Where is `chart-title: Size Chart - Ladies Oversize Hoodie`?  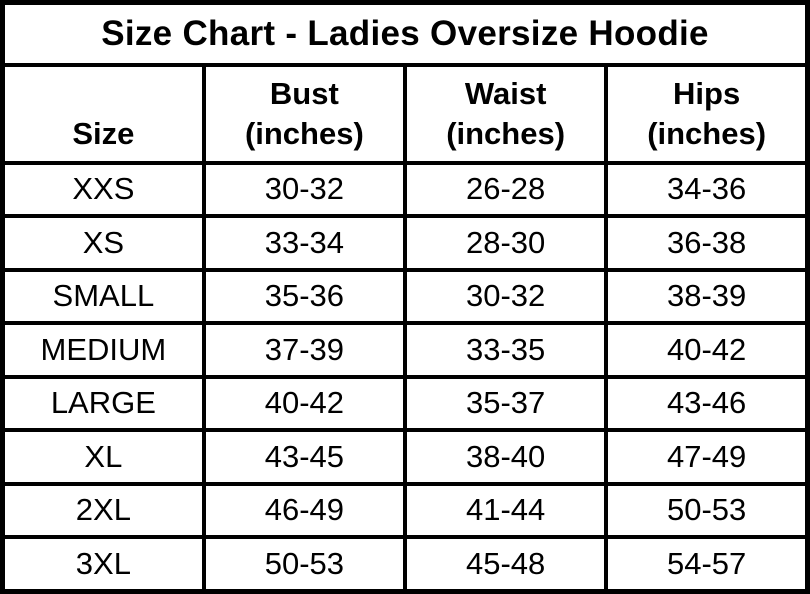
chart-title: Size Chart - Ladies Oversize Hoodie is located at coordinates (405, 33).